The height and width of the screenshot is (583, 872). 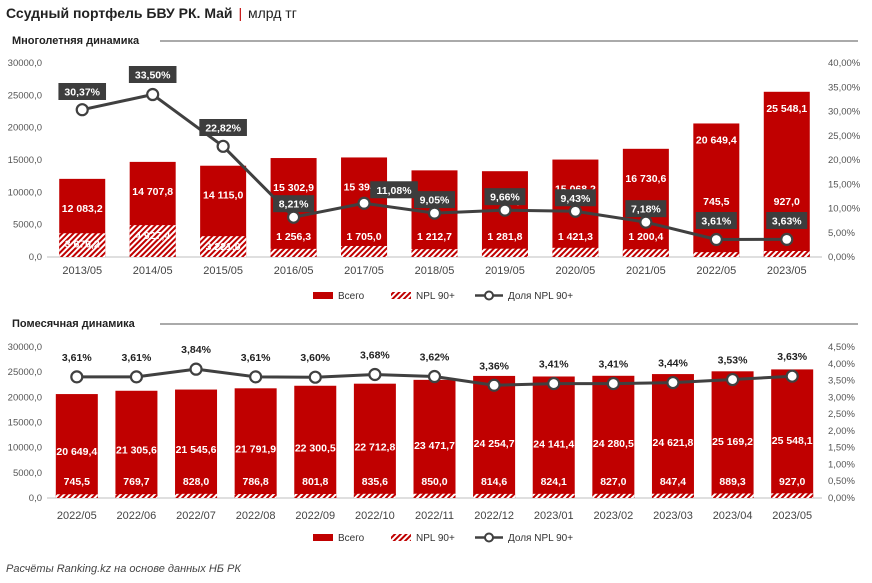 I want to click on data-label-total: 24 141,4, so click(x=553, y=444).